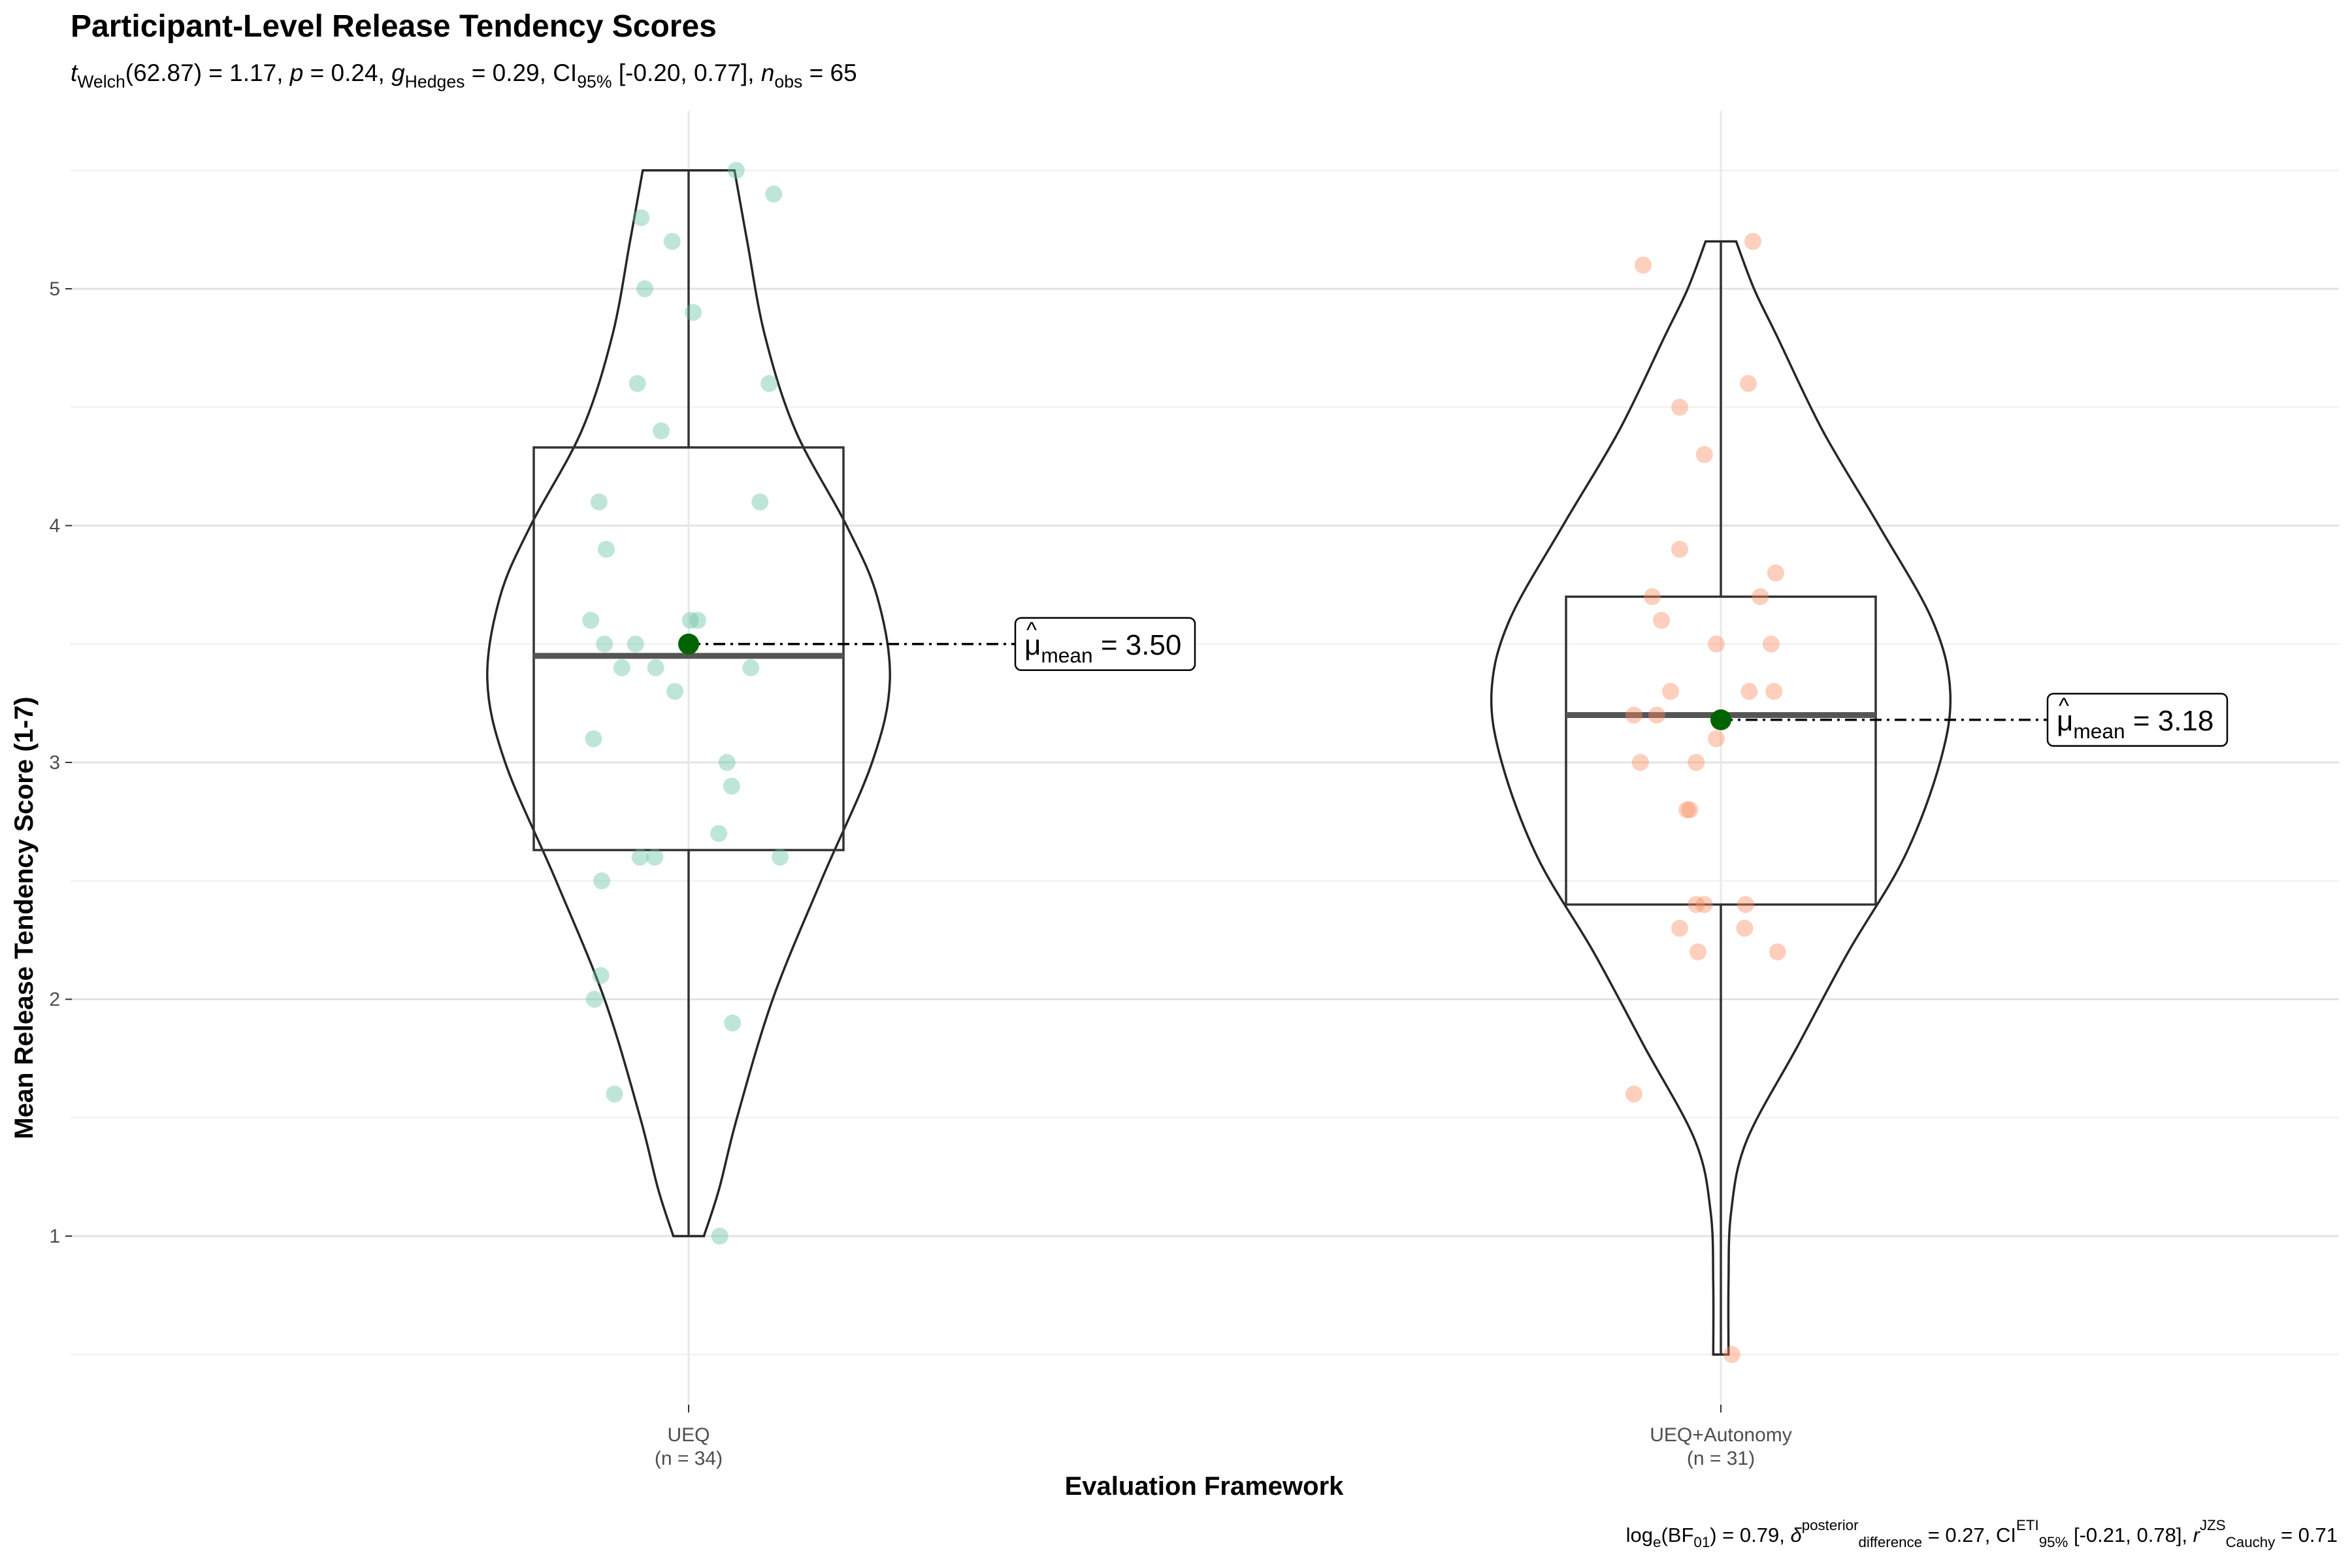 The image size is (2352, 1568). What do you see at coordinates (688, 1435) in the screenshot?
I see `x-tick-label-ueq: UEQ` at bounding box center [688, 1435].